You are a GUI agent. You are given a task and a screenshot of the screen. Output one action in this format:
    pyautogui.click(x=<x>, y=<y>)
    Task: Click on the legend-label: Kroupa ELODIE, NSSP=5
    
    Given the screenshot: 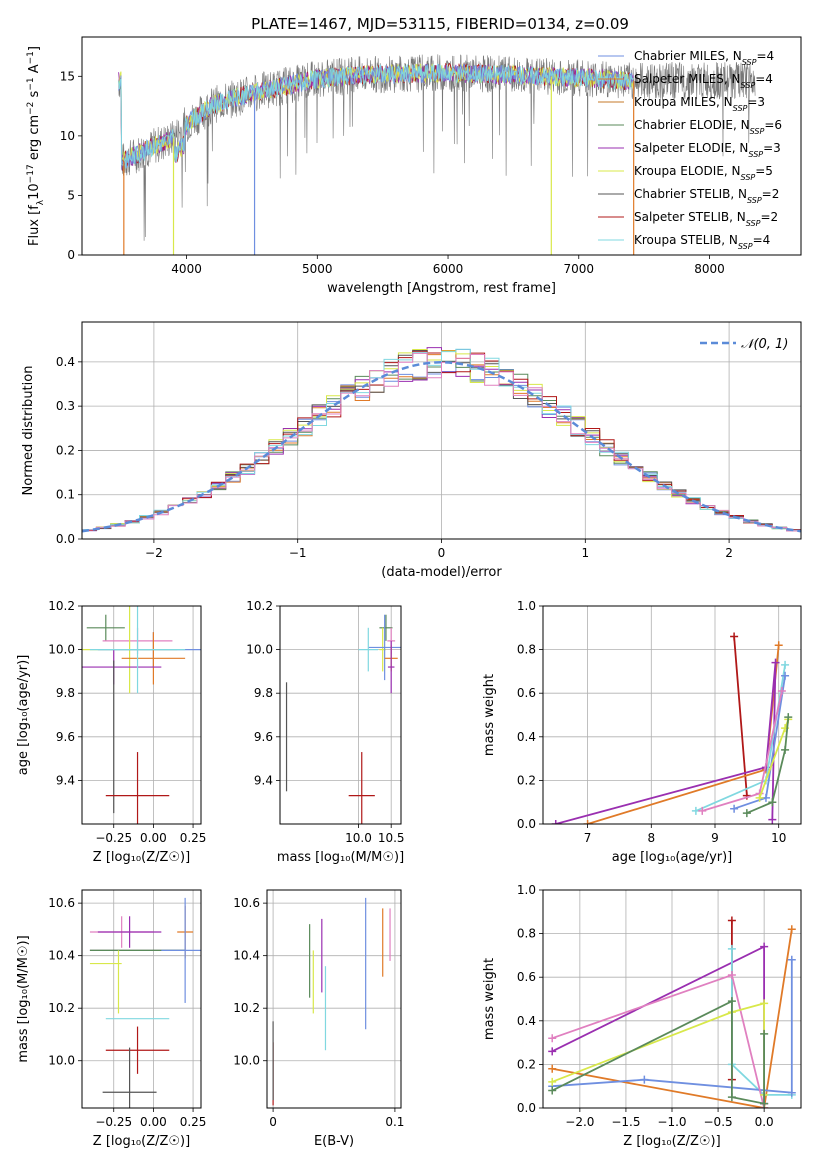 What is the action you would take?
    pyautogui.click(x=703, y=173)
    